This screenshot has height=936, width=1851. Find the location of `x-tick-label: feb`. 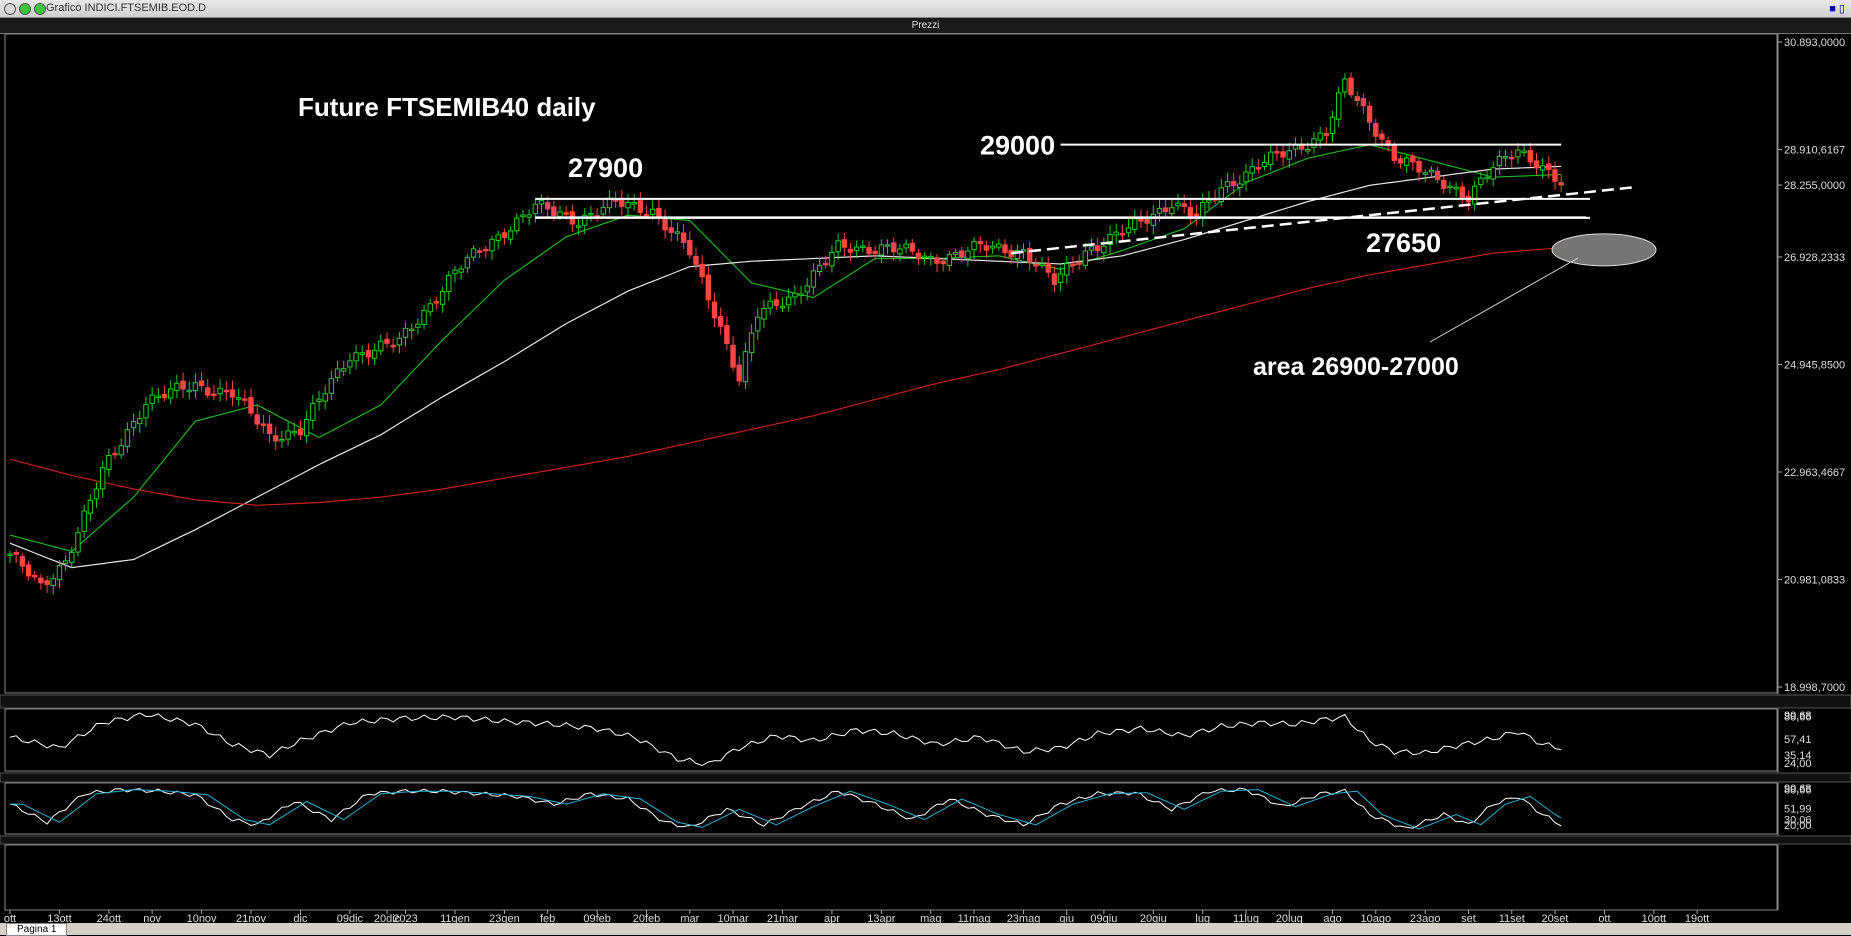

x-tick-label: feb is located at coordinates (547, 918).